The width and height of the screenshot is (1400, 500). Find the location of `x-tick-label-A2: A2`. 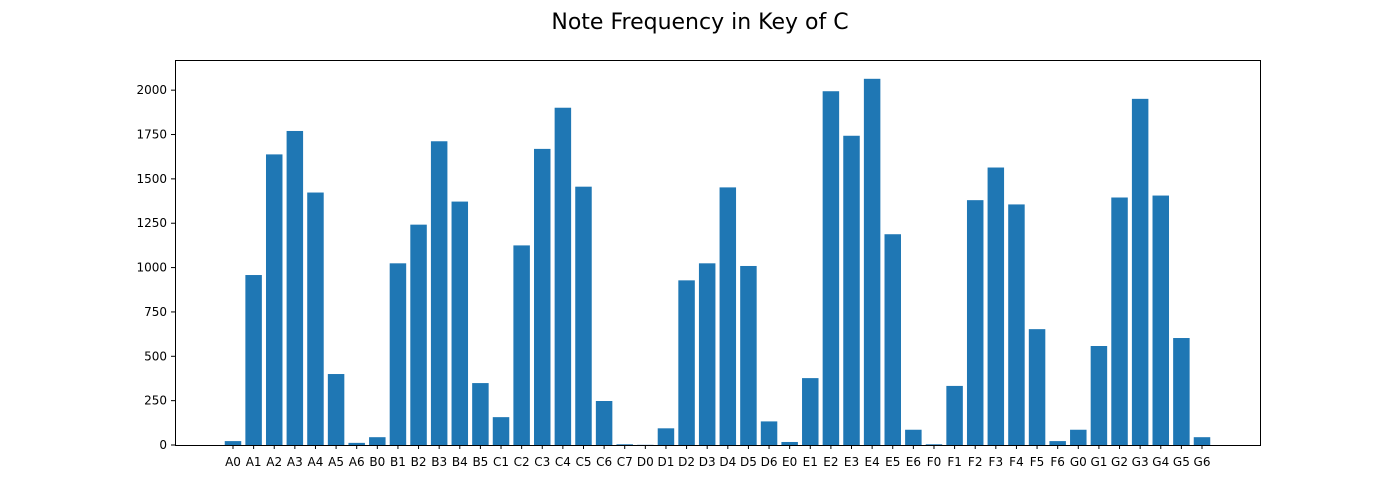

x-tick-label-A2: A2 is located at coordinates (274, 462).